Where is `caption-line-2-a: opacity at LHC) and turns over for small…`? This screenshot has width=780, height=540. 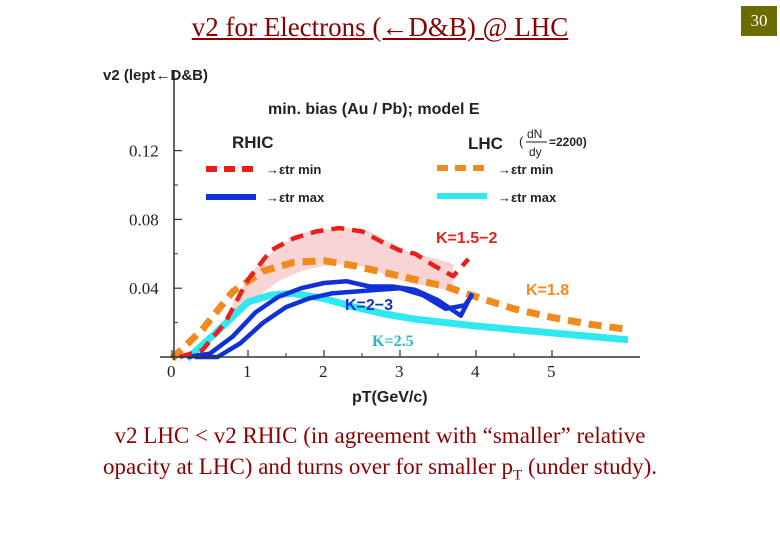
caption-line-2-a: opacity at LHC) and turns over for small… is located at coordinates (308, 466).